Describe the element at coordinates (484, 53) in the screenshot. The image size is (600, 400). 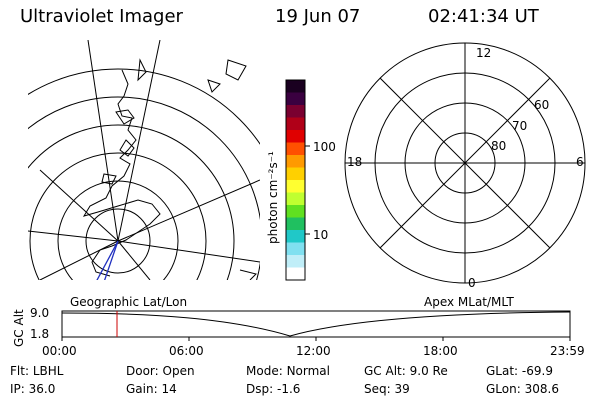
I see `mlt-label-12: 12` at that location.